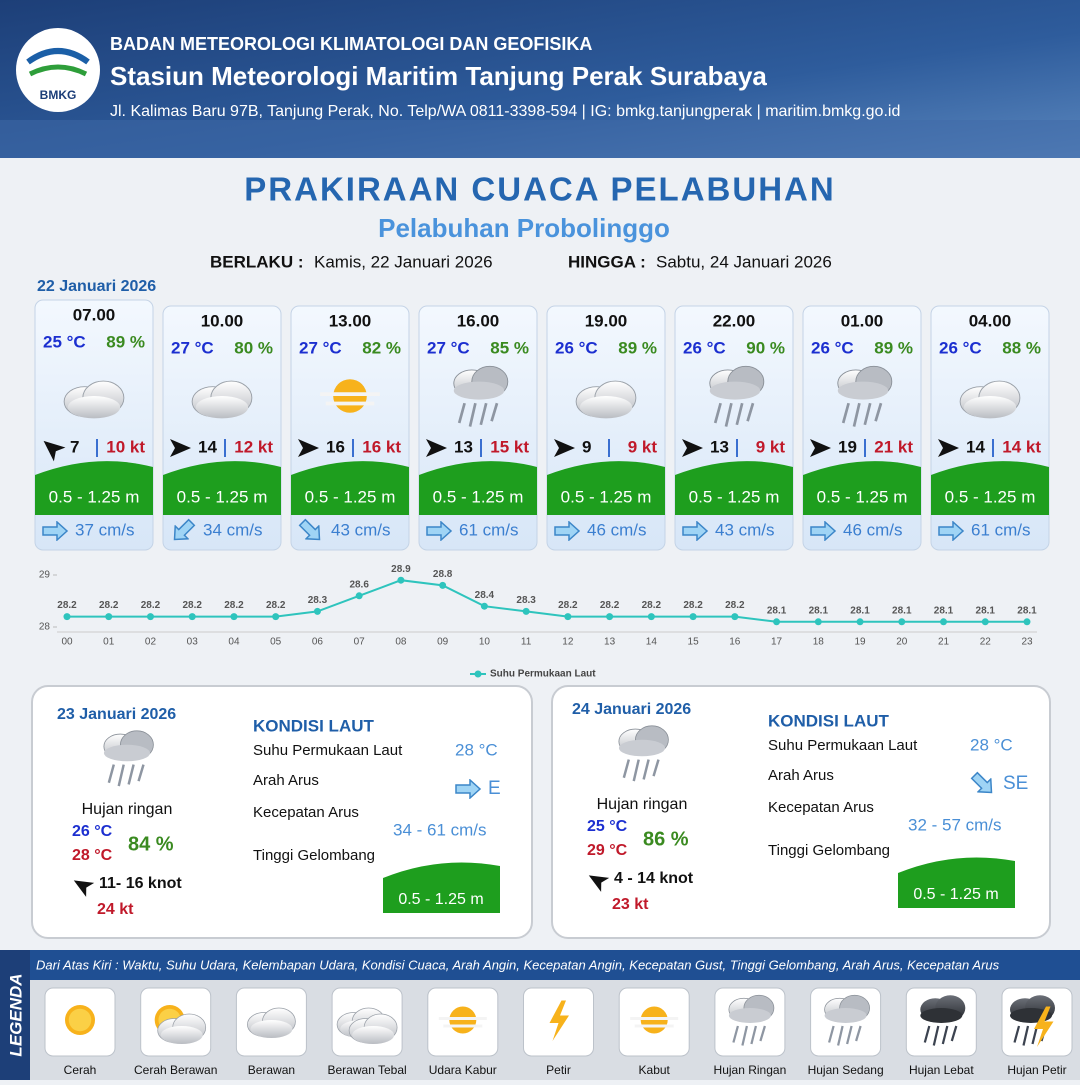  I want to click on x-tick-label: 18, so click(819, 642).